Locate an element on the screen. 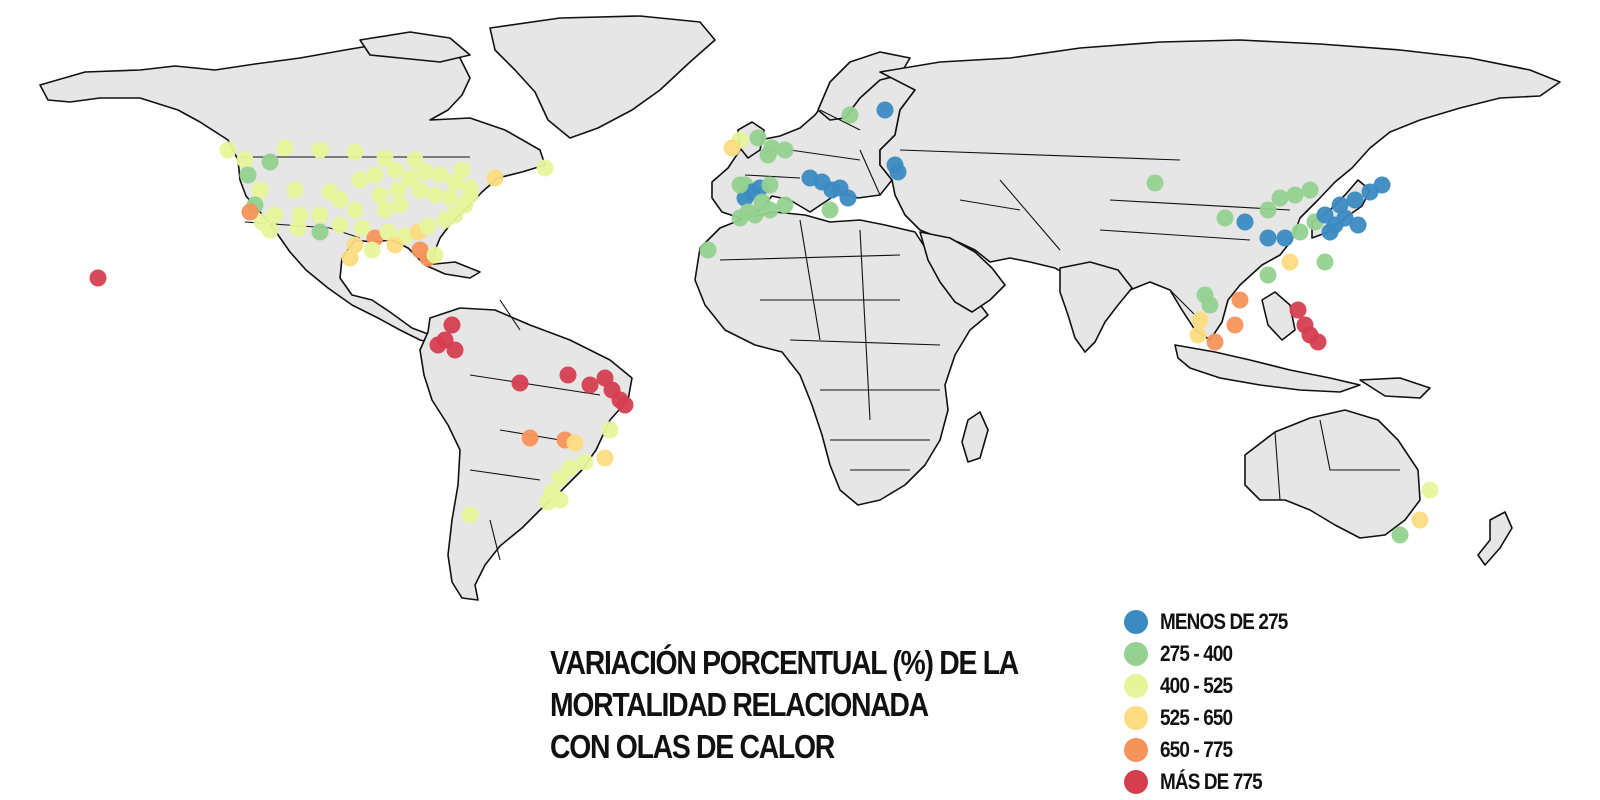  legend-label: MÁS DE 775 is located at coordinates (1211, 781).